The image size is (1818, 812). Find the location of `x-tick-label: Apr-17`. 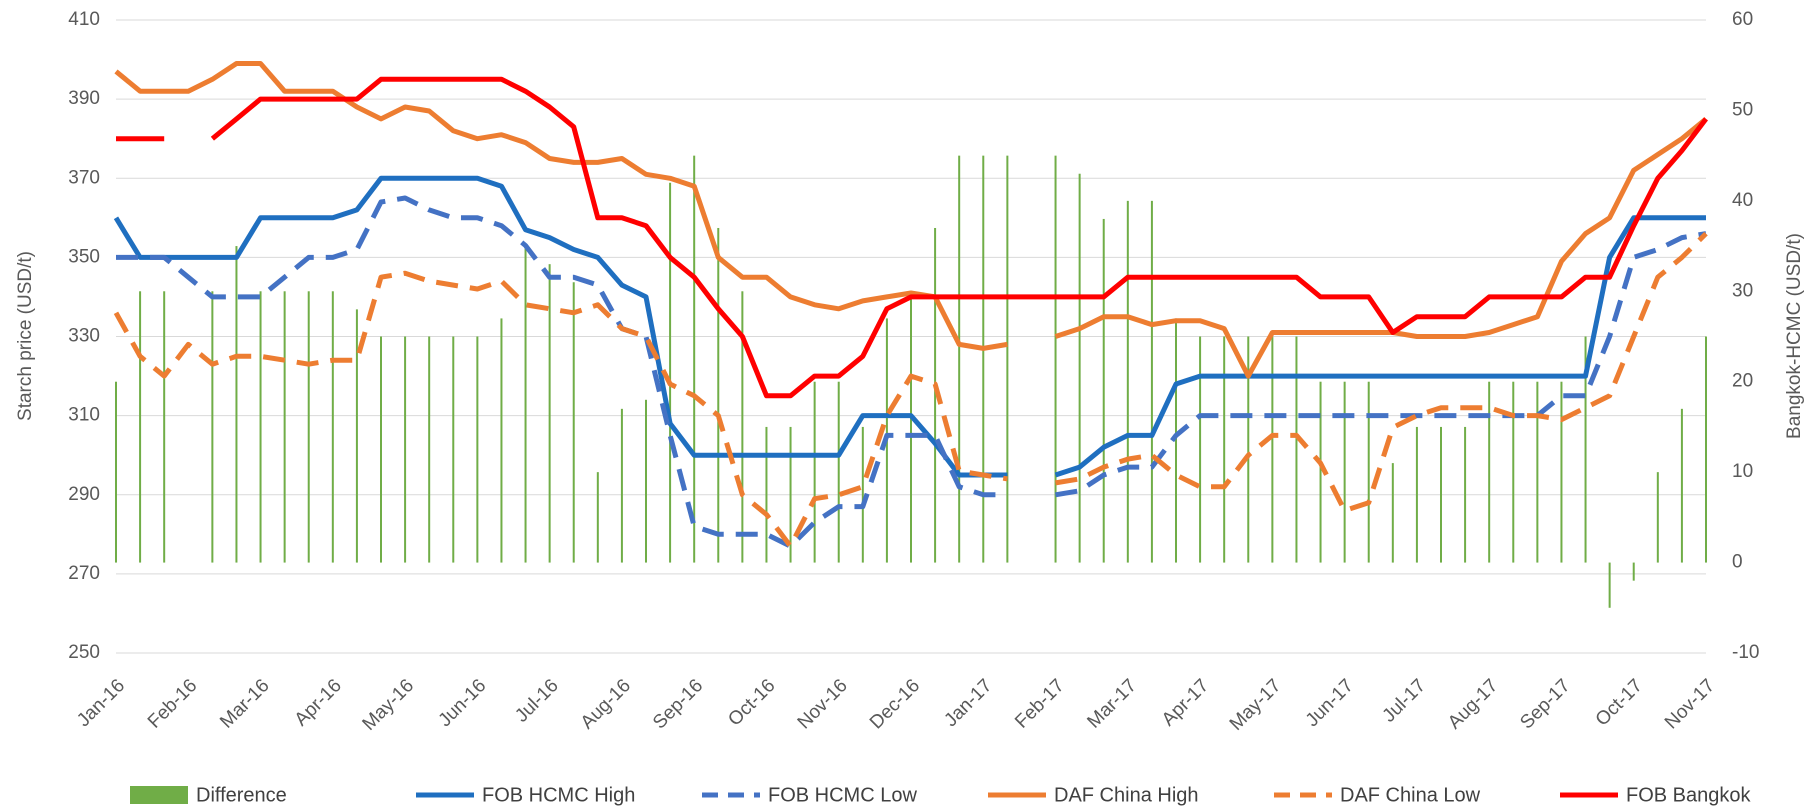

x-tick-label: Apr-17 is located at coordinates (1185, 702).